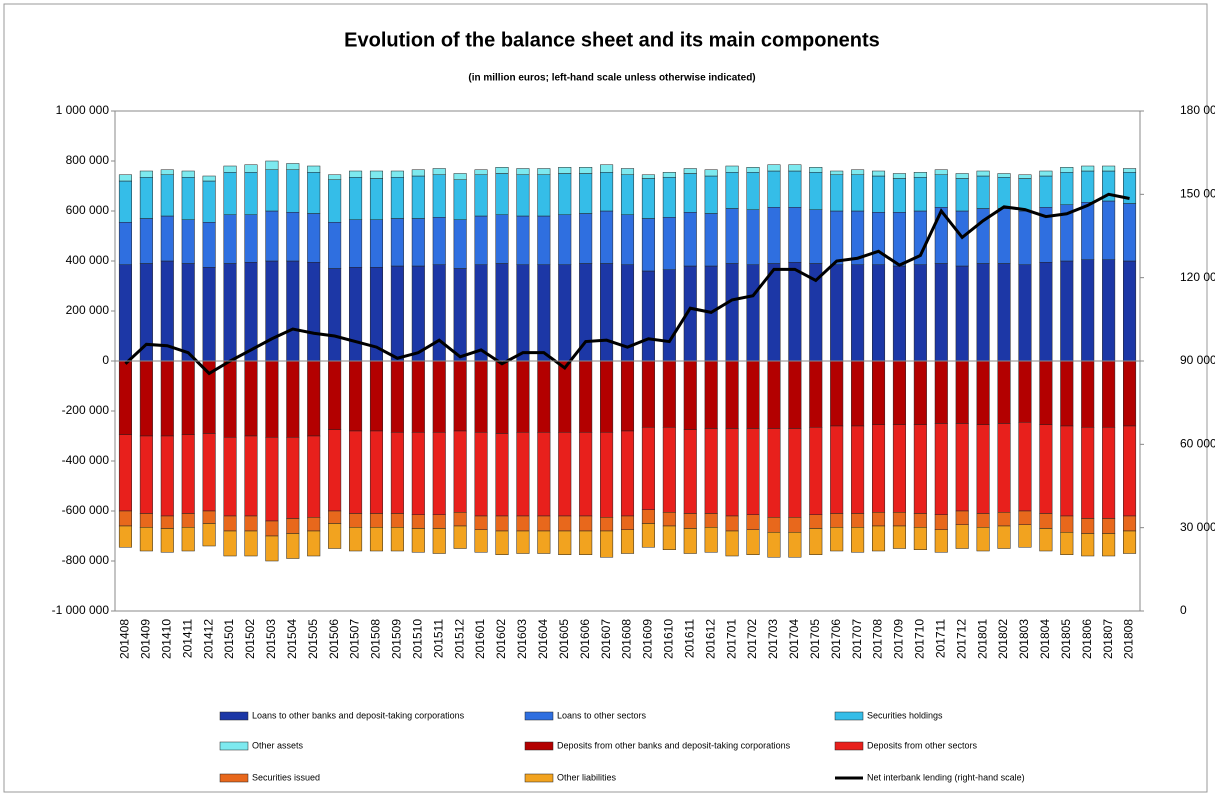 The image size is (1215, 803). What do you see at coordinates (81, 610) in the screenshot?
I see `y-tick-label: -1 000 000` at bounding box center [81, 610].